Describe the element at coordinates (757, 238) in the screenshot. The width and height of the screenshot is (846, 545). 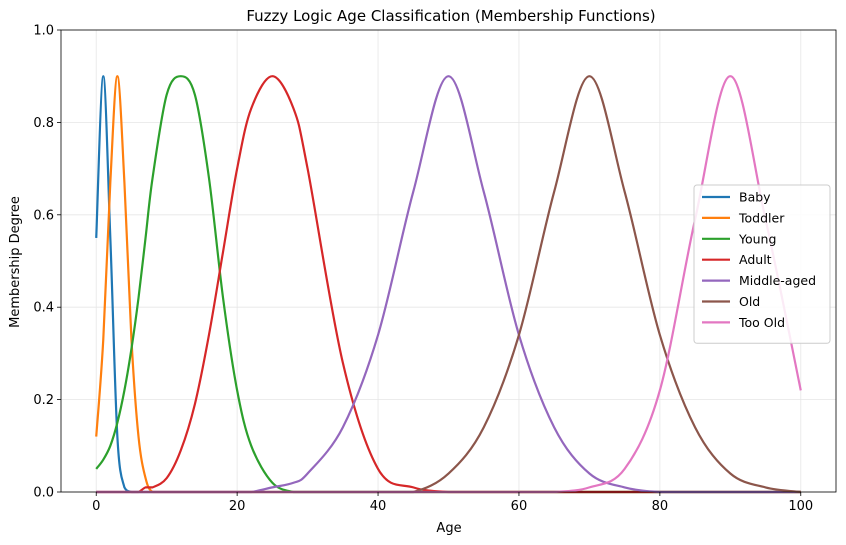
I see `legend-label-young: Young` at that location.